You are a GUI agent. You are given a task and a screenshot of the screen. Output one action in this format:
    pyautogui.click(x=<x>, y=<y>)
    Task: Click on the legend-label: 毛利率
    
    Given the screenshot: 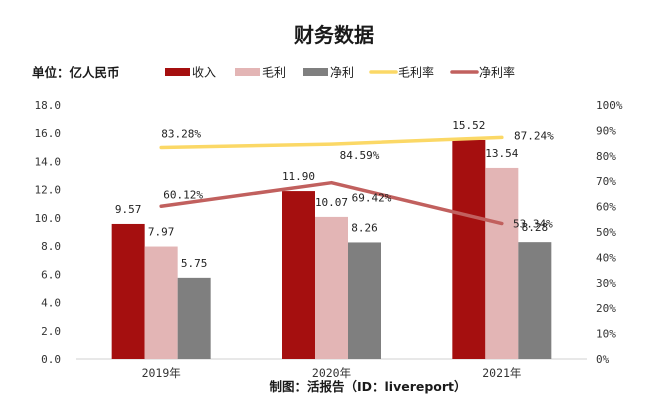 What is the action you would take?
    pyautogui.click(x=416, y=72)
    